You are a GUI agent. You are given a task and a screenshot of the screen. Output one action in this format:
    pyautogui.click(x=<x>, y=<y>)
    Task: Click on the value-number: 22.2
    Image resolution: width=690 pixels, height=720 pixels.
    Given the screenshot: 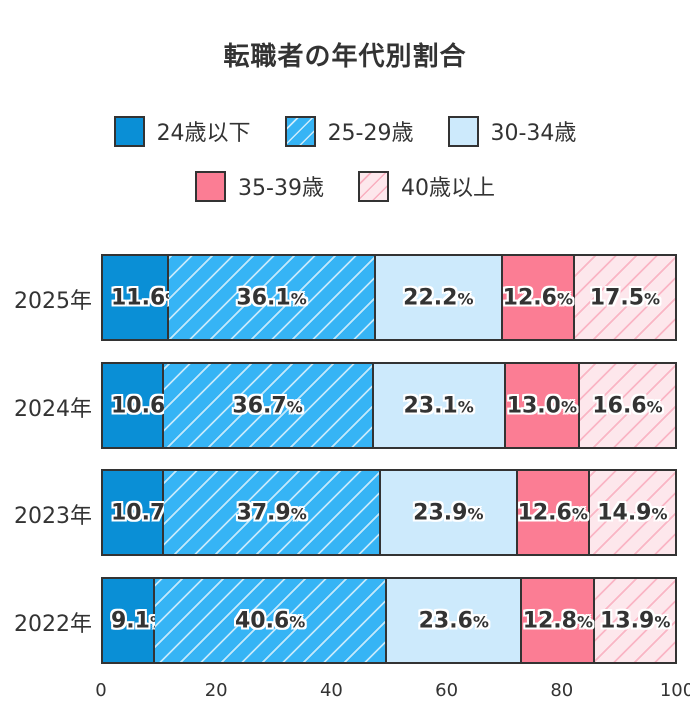 What is the action you would take?
    pyautogui.click(x=430, y=297)
    